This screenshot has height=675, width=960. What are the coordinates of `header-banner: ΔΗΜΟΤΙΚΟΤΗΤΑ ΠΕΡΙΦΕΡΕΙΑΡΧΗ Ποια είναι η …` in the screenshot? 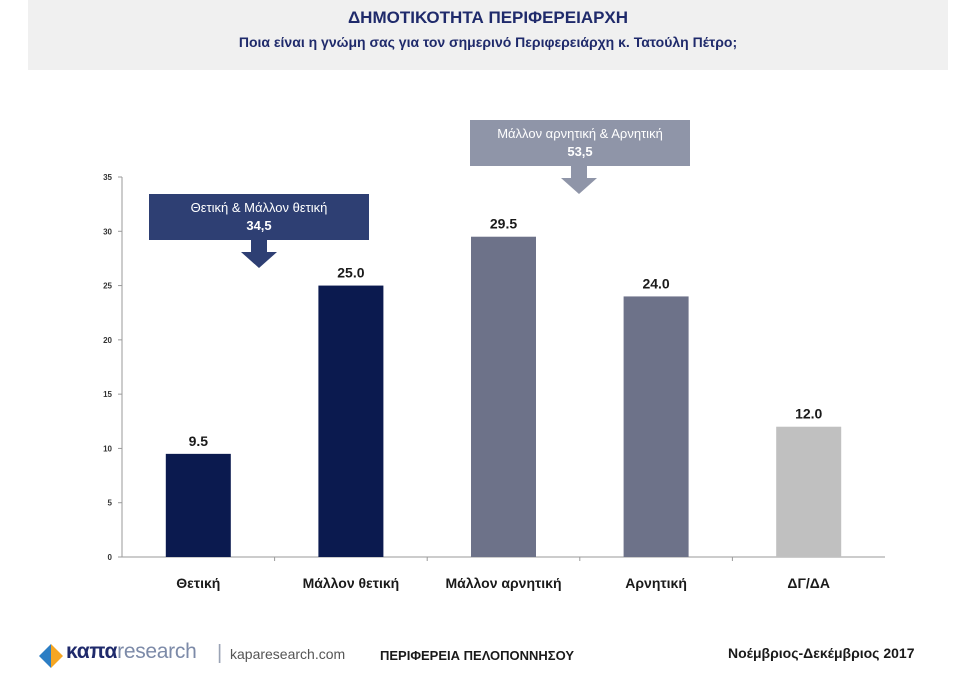 It's located at (488, 35).